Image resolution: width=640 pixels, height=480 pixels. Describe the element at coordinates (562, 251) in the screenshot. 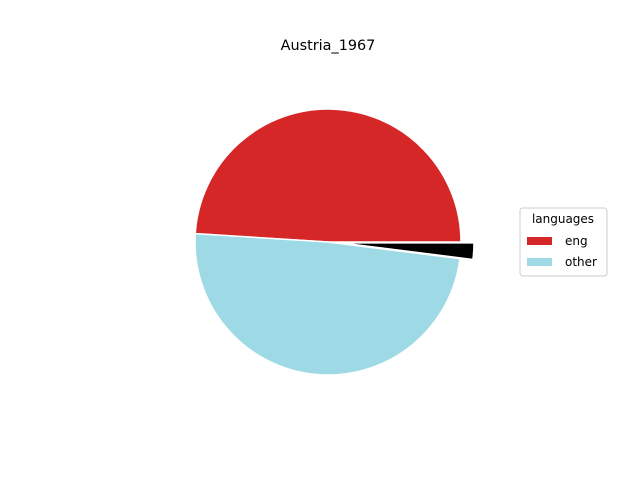

I see `legend-items: eng other` at that location.